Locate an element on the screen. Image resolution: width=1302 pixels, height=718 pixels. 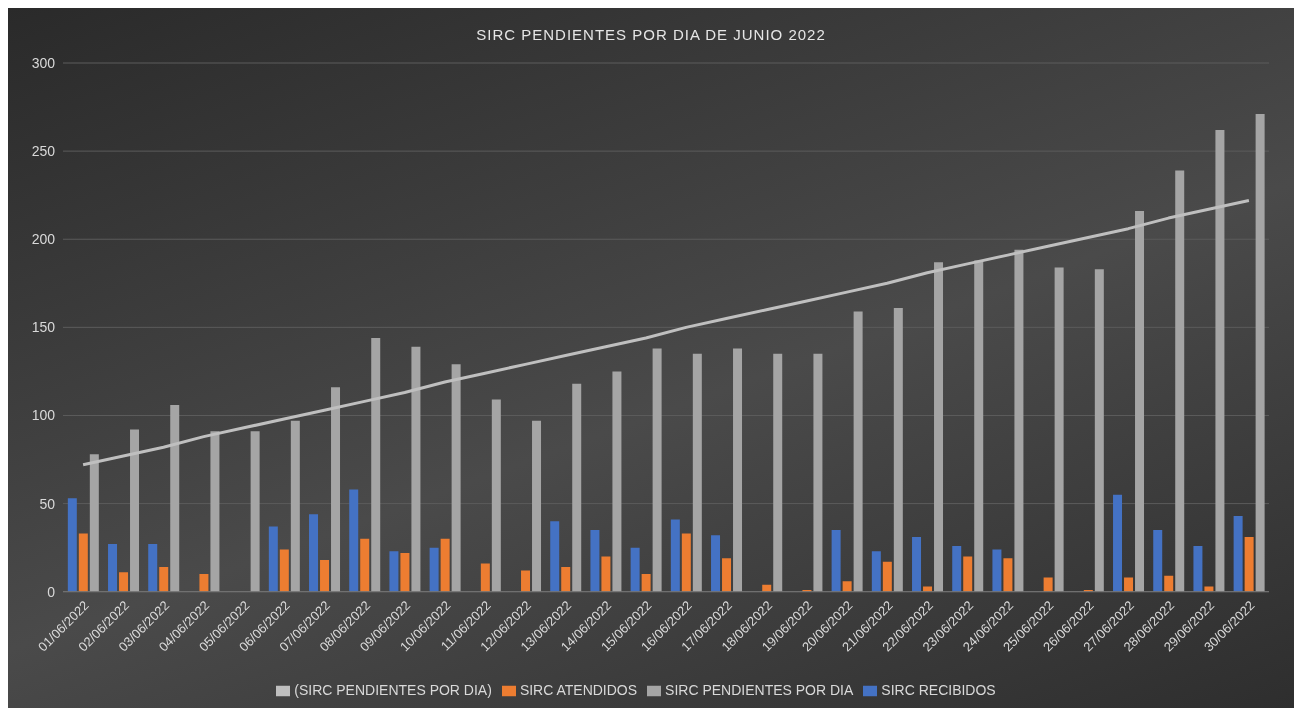
y-tick-label: 0 is located at coordinates (51, 591).